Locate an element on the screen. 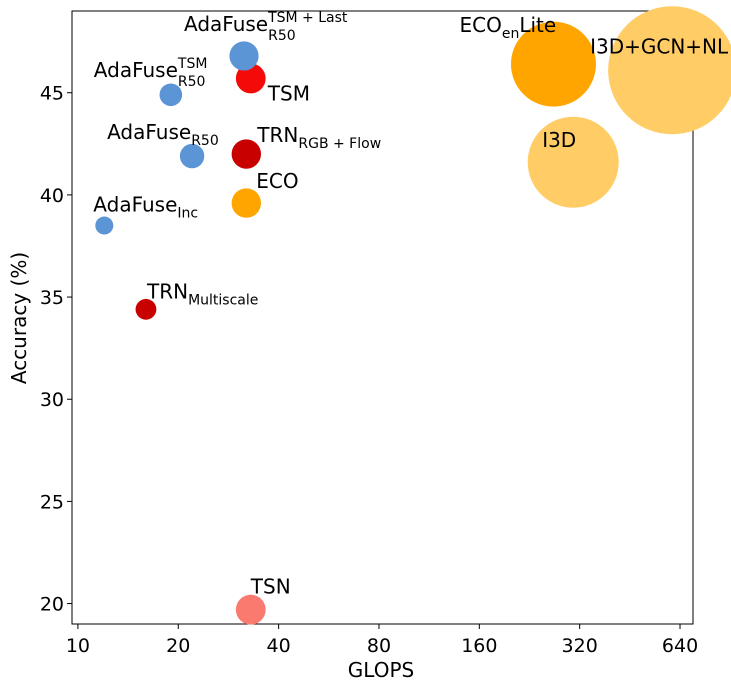  label-tsn: TSN is located at coordinates (270, 587).